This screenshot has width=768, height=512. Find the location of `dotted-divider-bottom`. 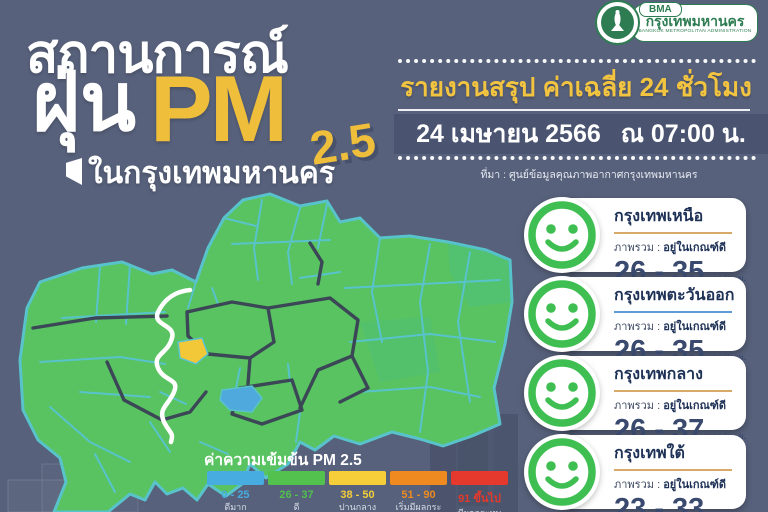

dotted-divider-bottom is located at coordinates (577, 158).